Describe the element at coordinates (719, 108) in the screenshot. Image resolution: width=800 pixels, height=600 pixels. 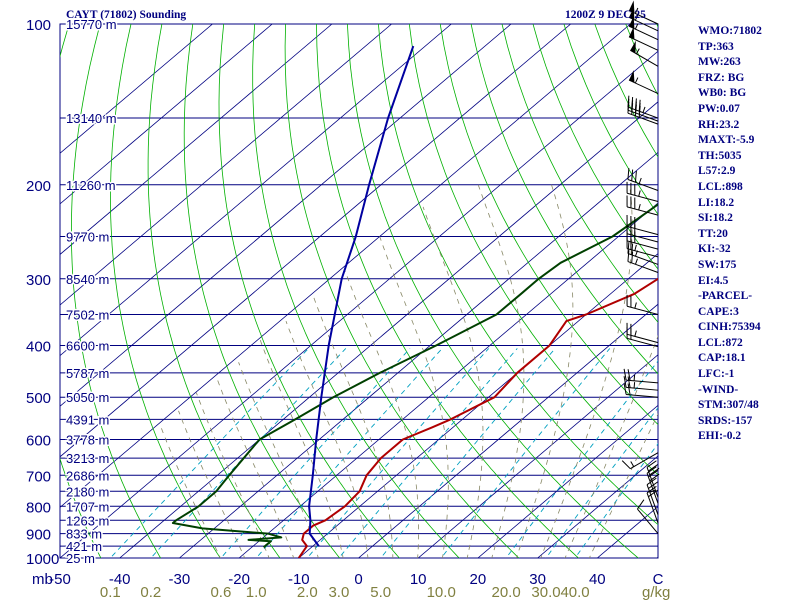
I see `index-entry: PW:0.07` at that location.